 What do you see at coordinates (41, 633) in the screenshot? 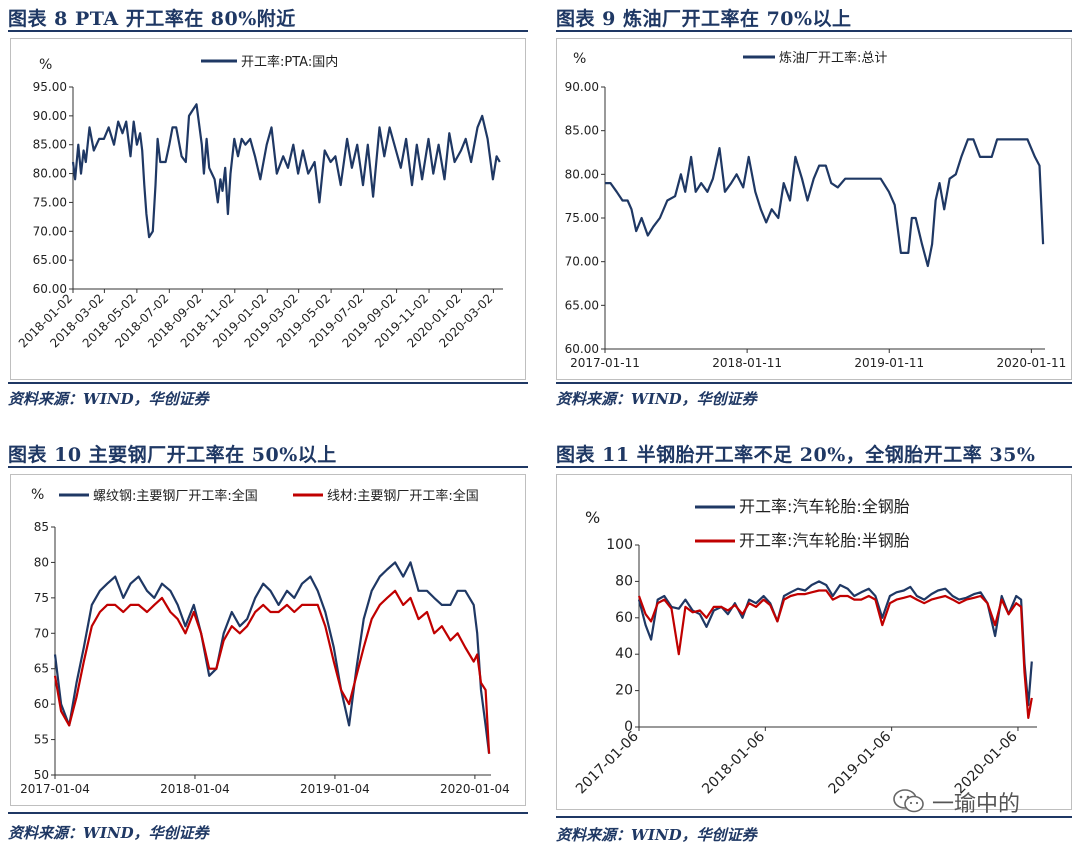
I see `y-tick-label: 70` at bounding box center [41, 633].